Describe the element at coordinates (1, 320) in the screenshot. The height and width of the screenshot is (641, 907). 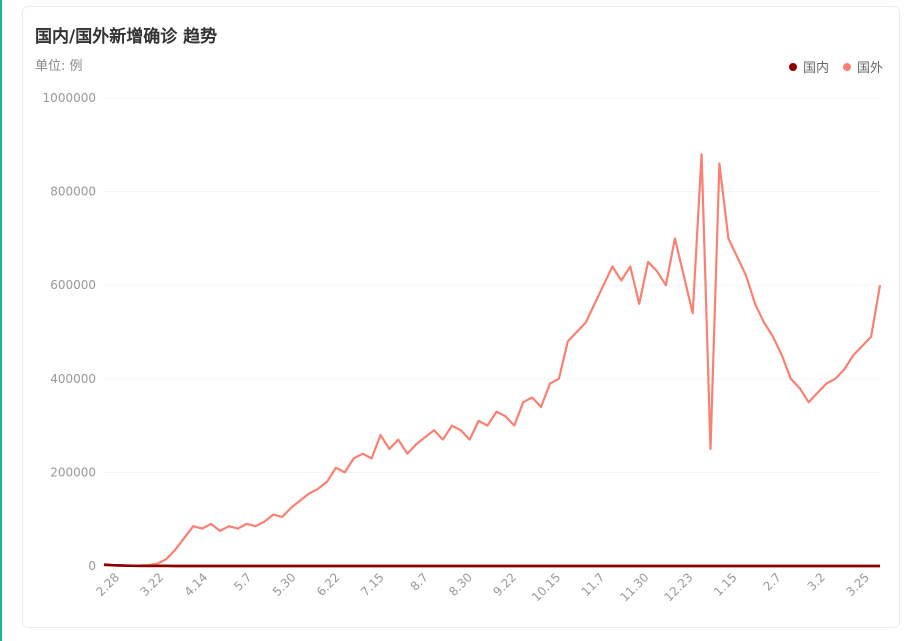
I see `left-accent-bar` at that location.